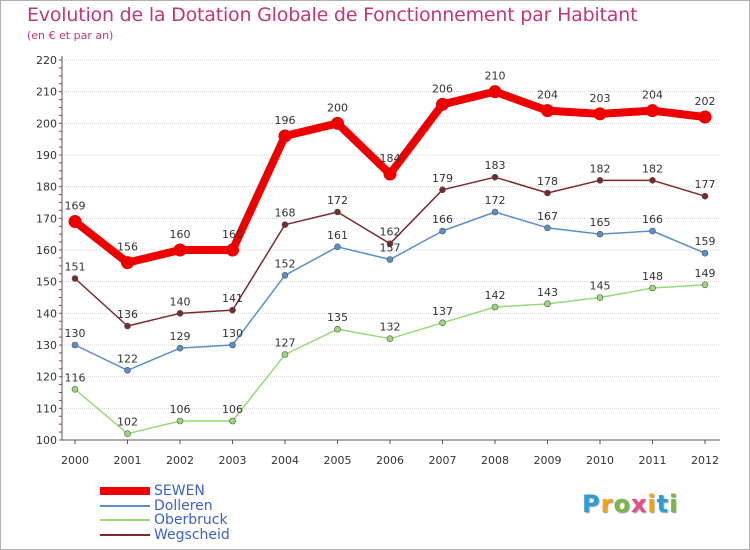 Image resolution: width=750 pixels, height=550 pixels. What do you see at coordinates (442, 88) in the screenshot?
I see `data-label: 206` at bounding box center [442, 88].